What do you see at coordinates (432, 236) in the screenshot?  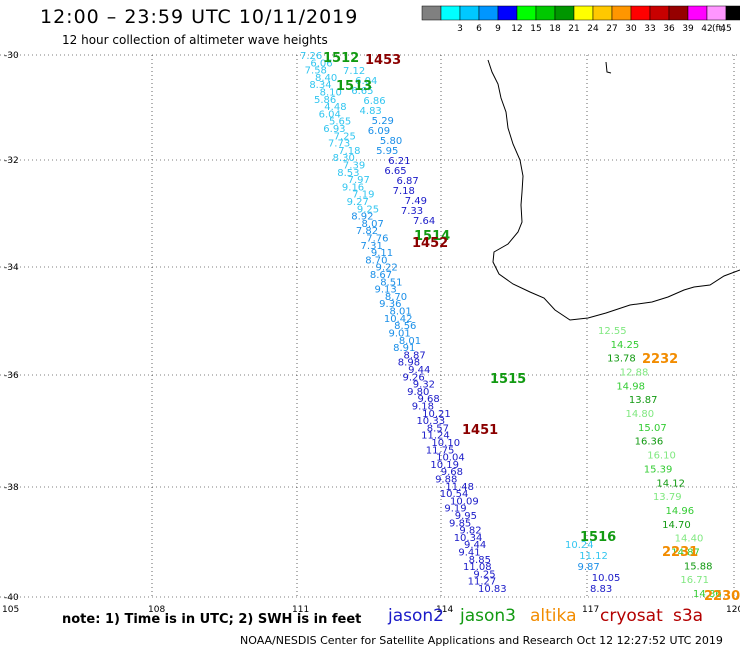 I see `pass-time-label: 1514` at bounding box center [432, 236].